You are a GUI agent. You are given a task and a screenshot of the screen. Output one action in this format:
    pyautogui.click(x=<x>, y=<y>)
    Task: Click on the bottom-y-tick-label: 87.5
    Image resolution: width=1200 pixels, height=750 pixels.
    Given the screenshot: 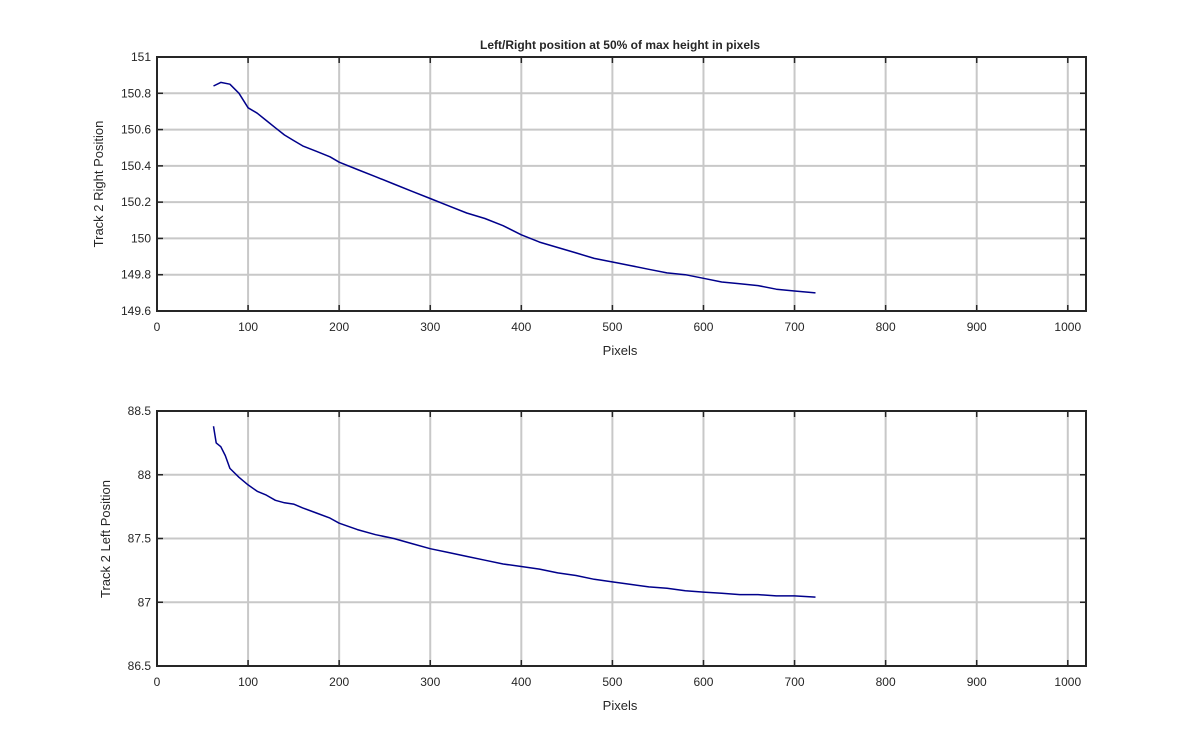 What is the action you would take?
    pyautogui.click(x=140, y=539)
    